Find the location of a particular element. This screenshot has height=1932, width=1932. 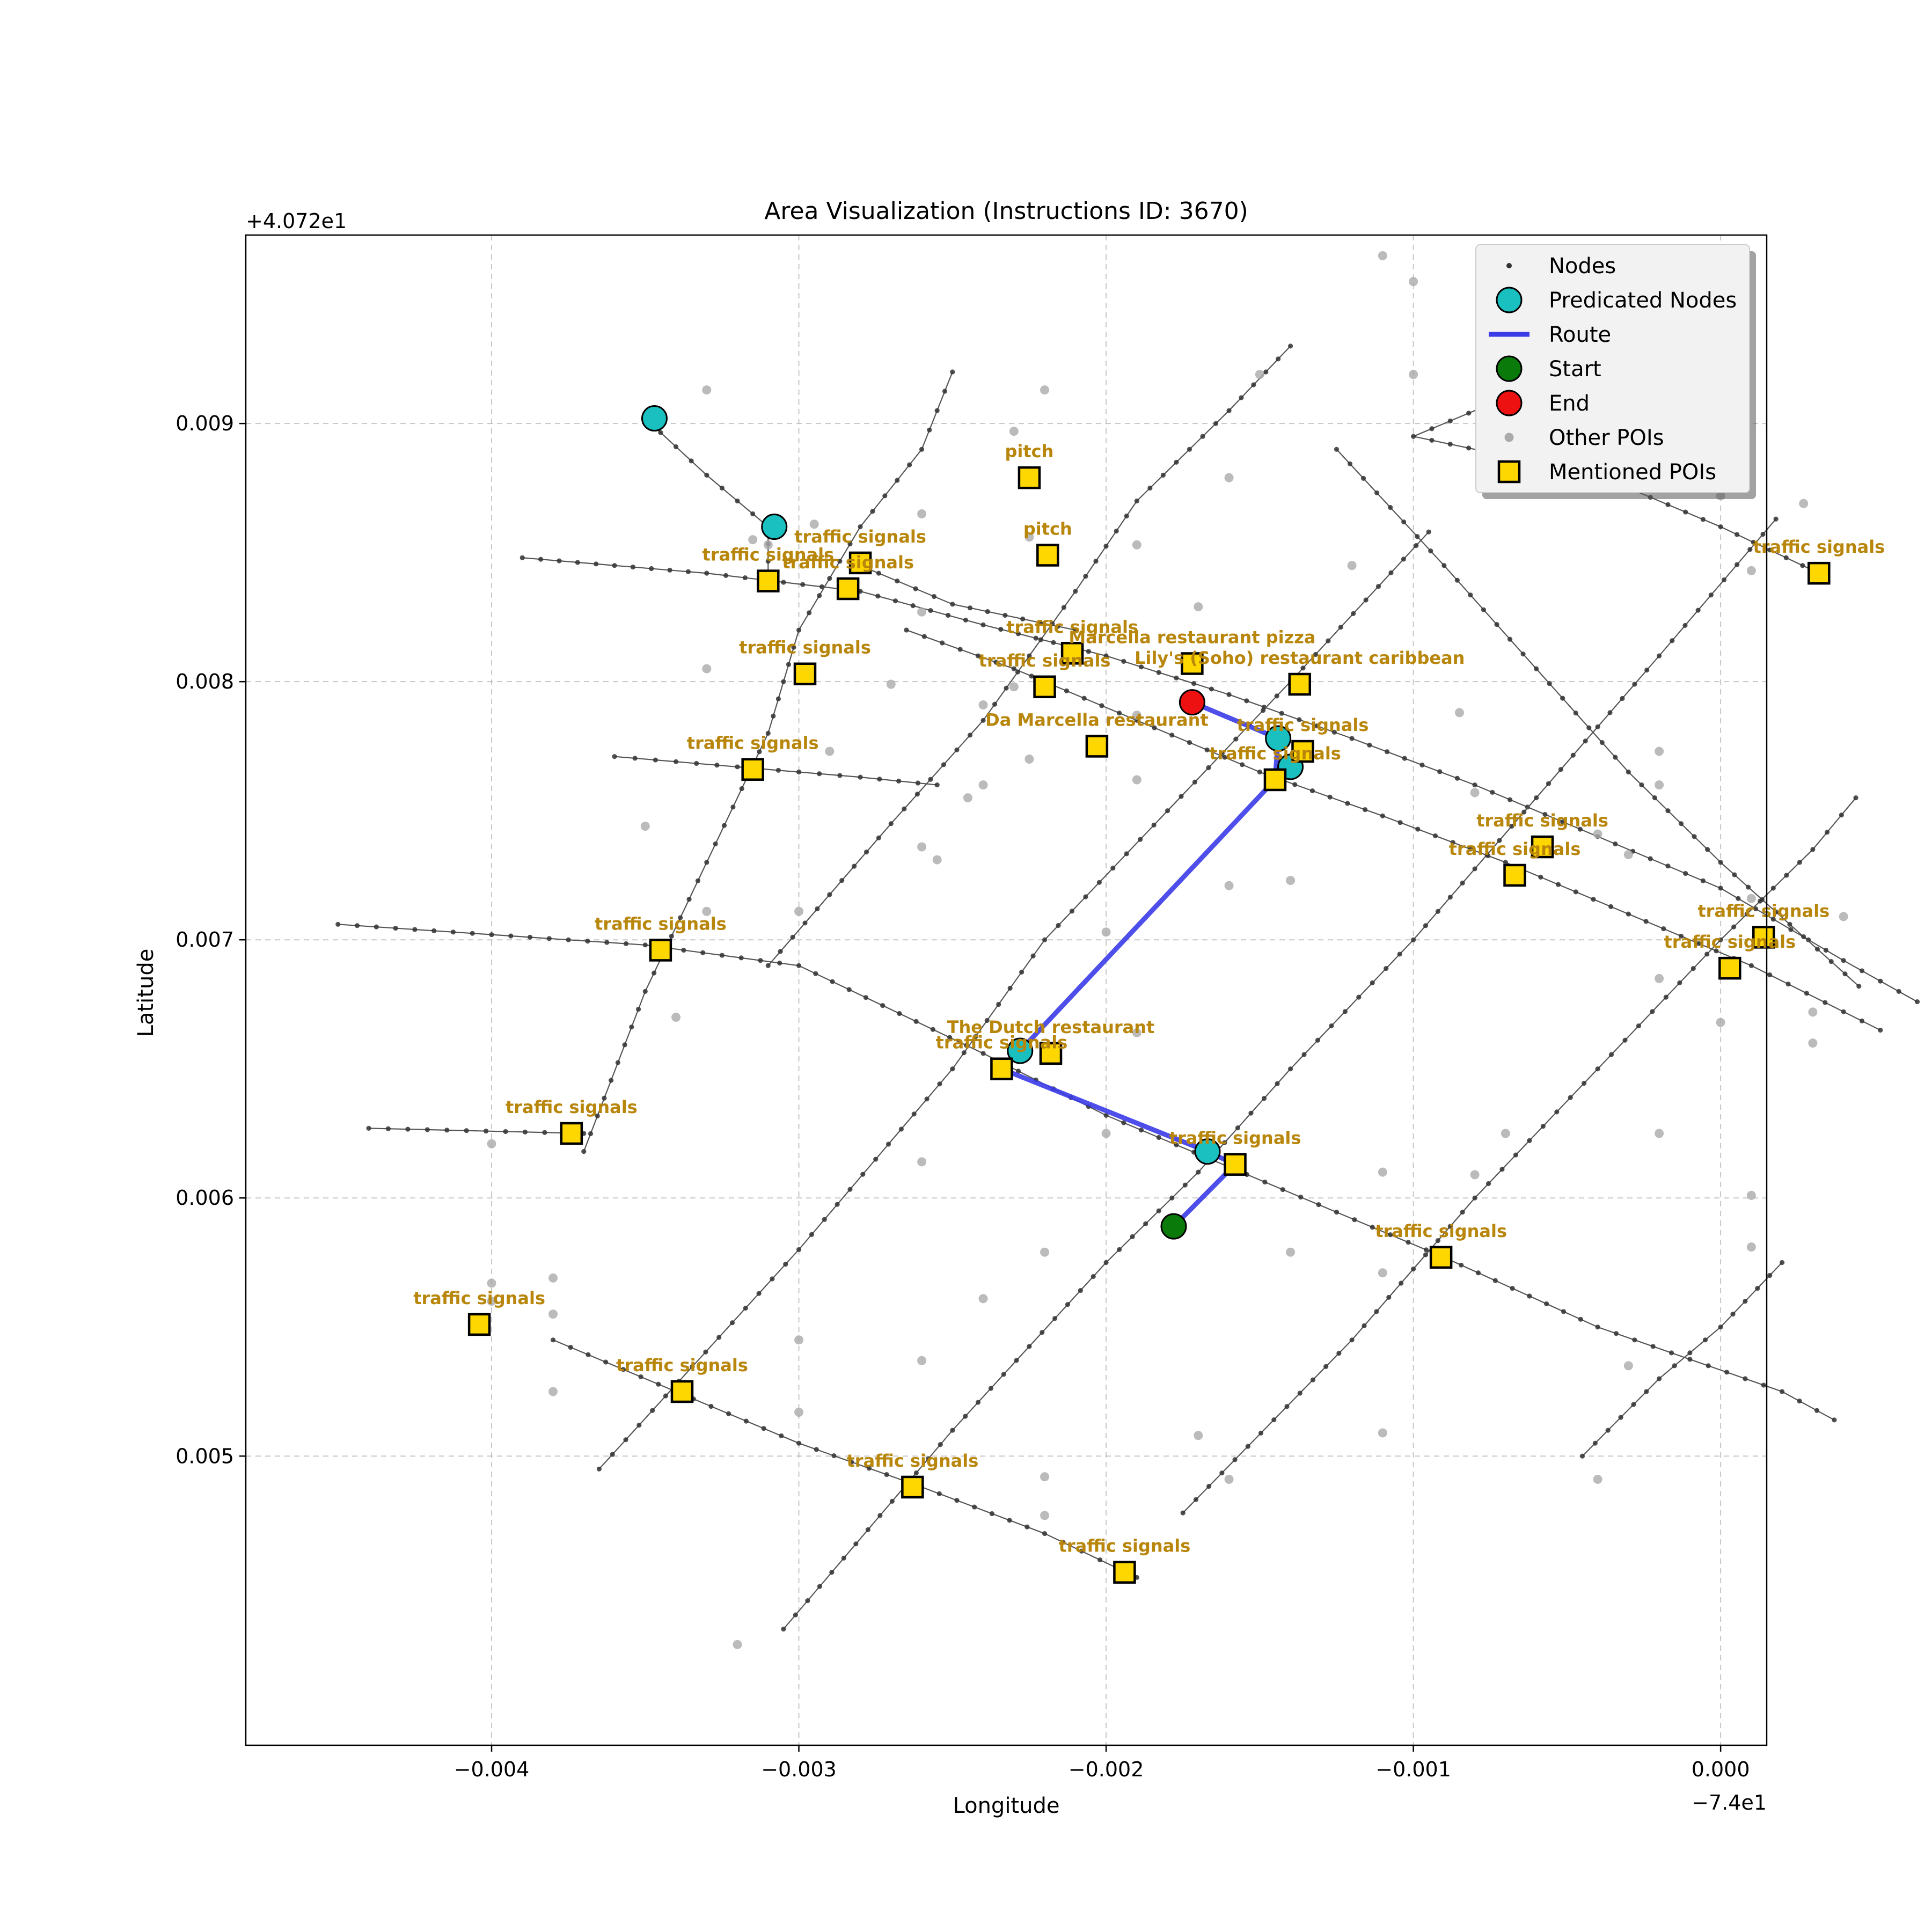

y-tick-label: 0.007 is located at coordinates (204, 940).